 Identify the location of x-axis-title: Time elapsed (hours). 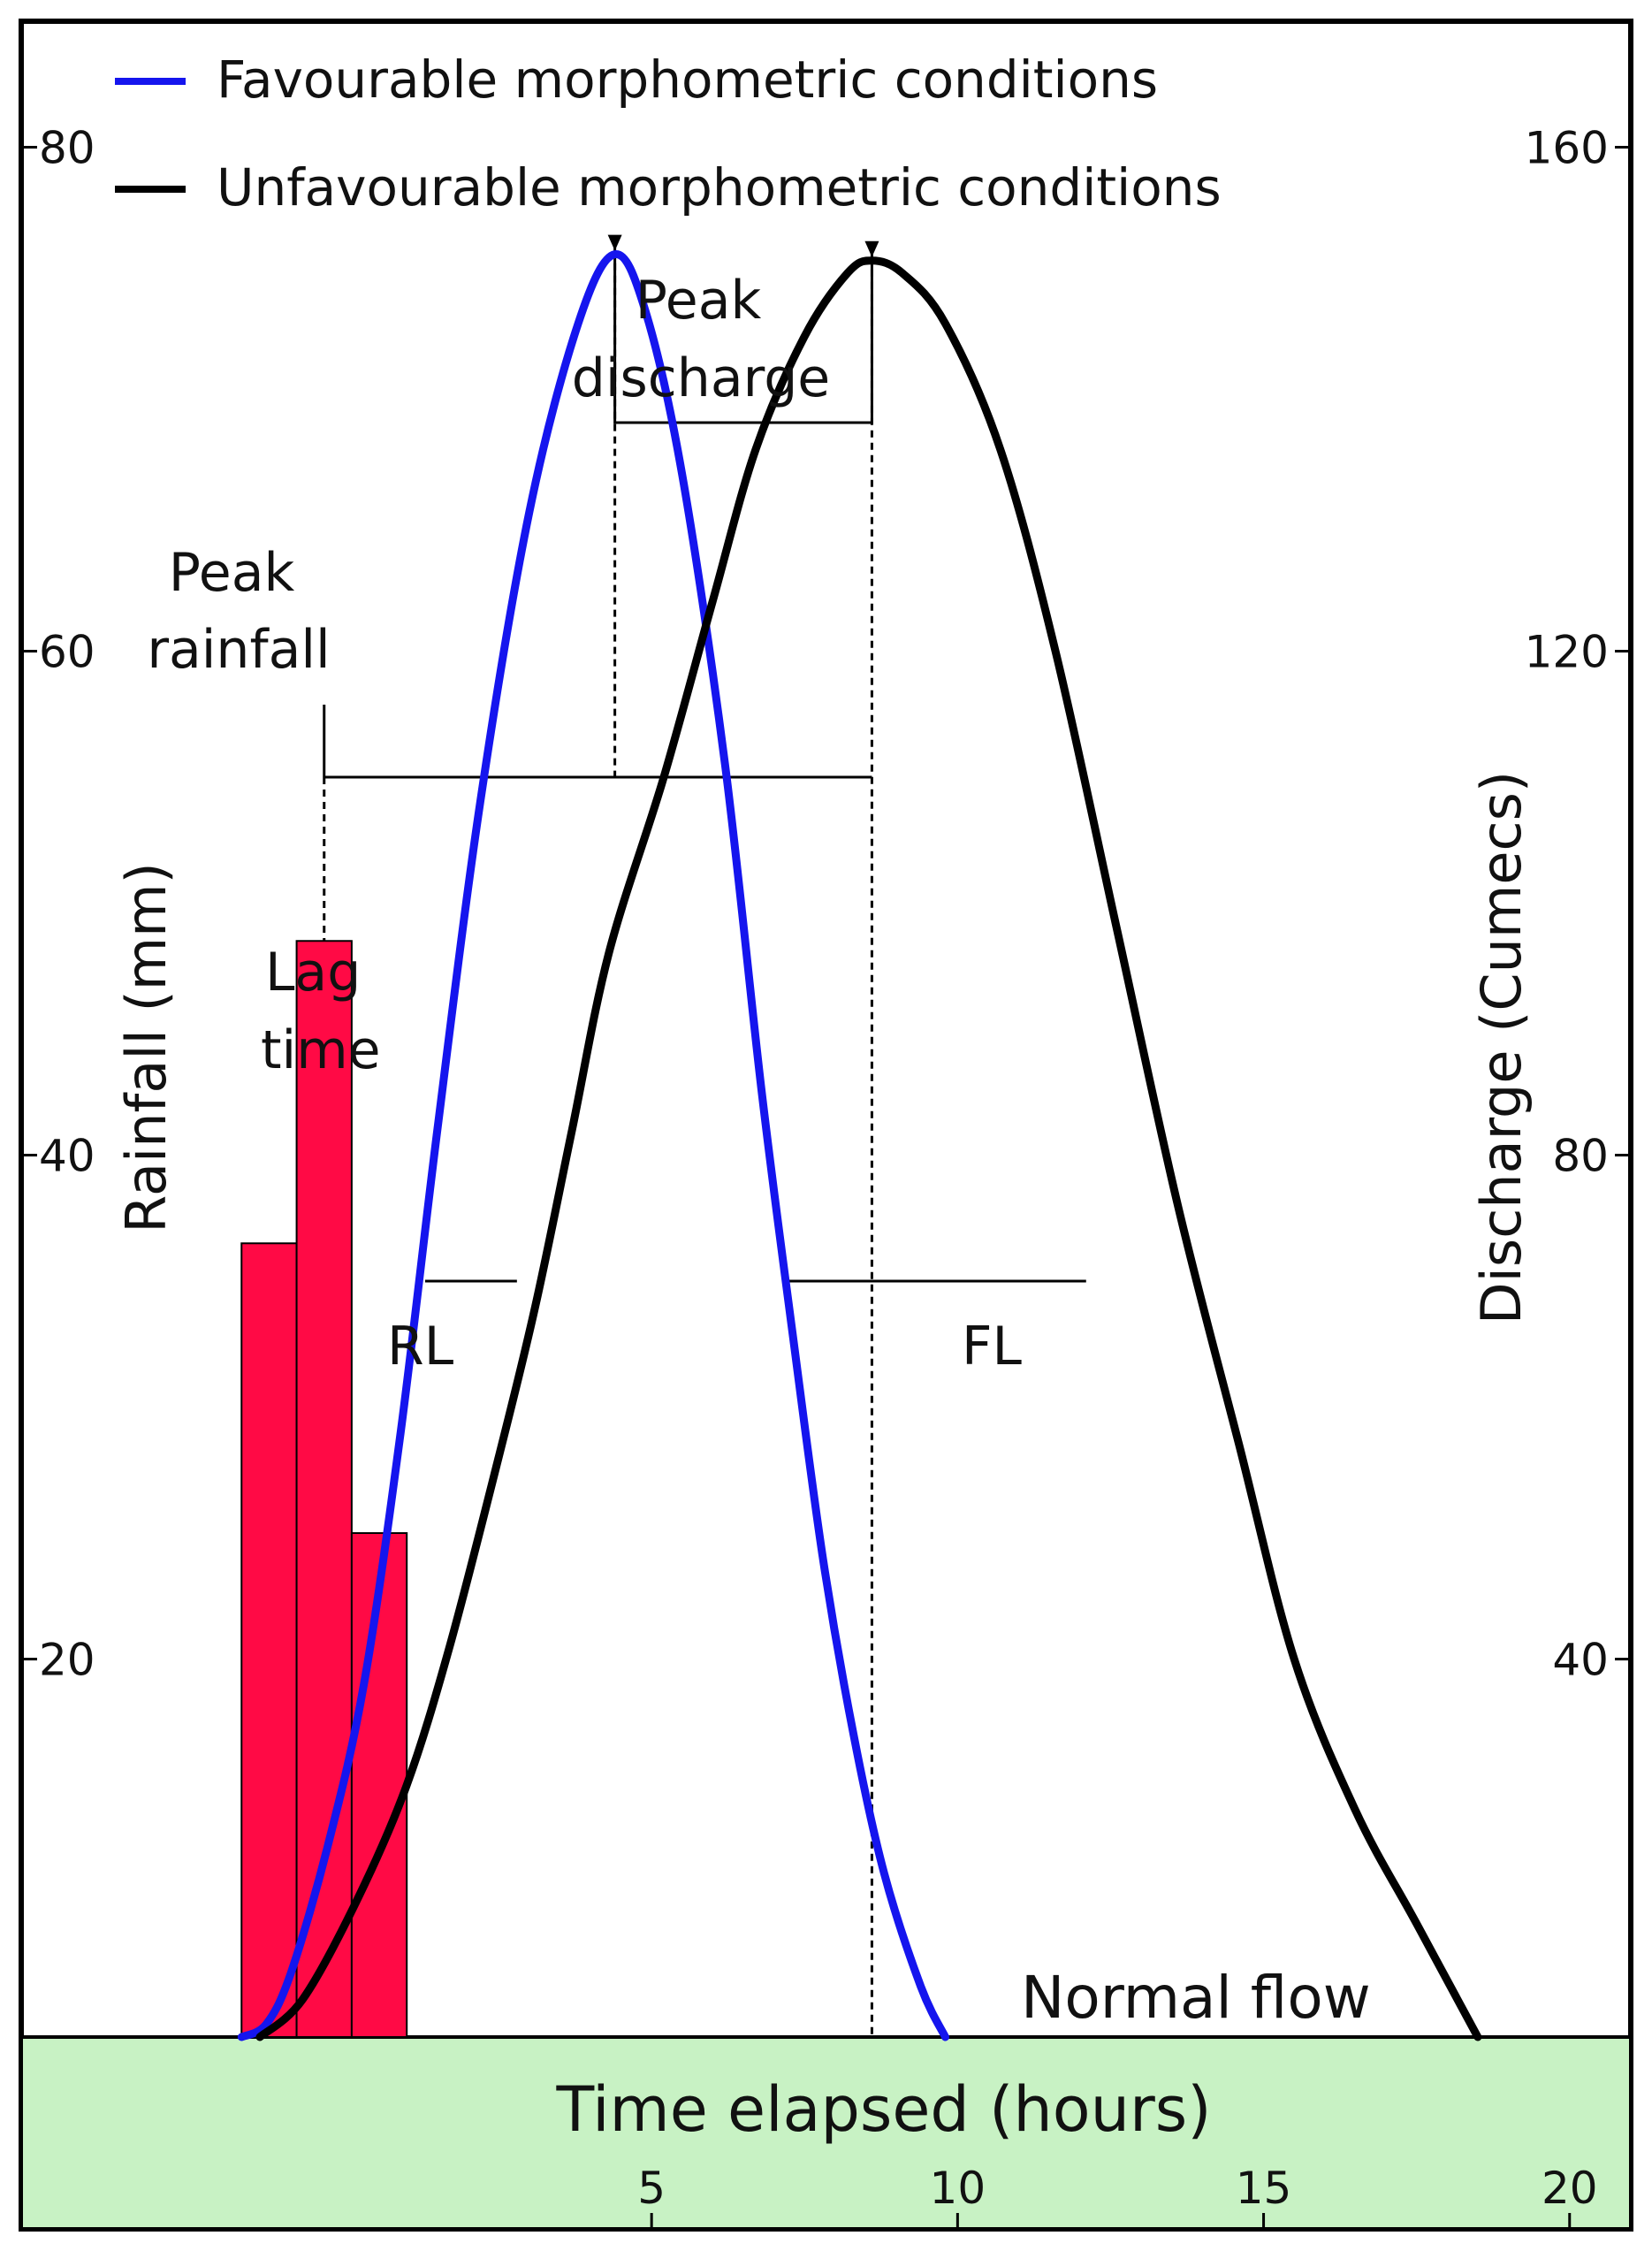
(883, 2109).